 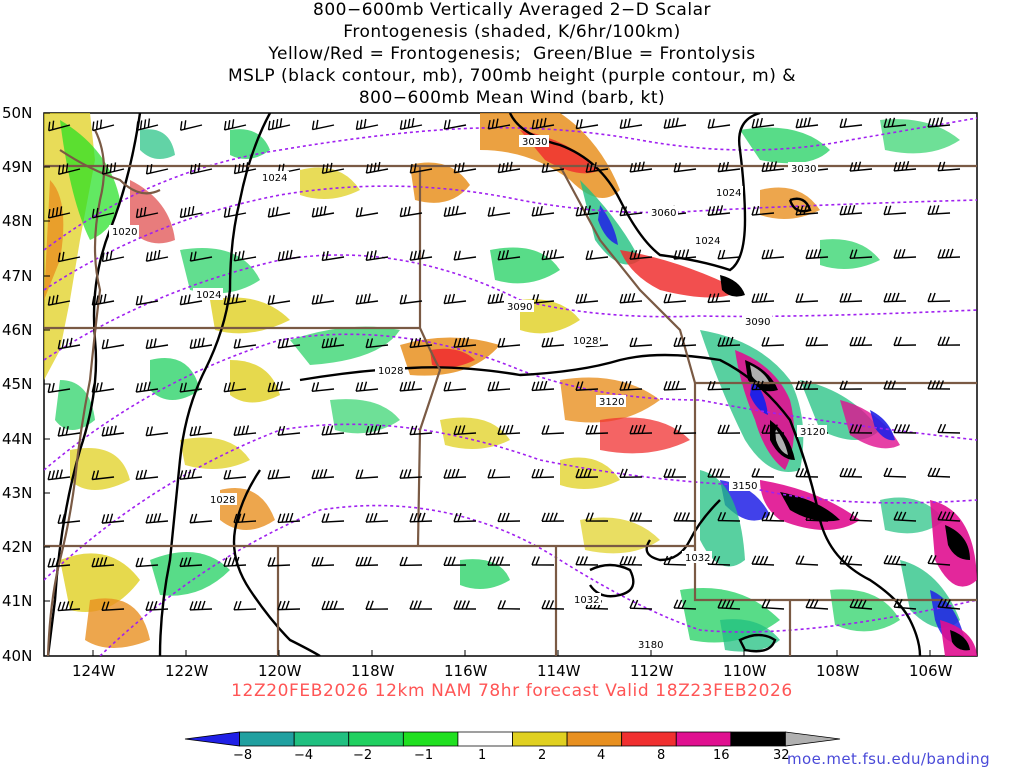 I want to click on height-label: 3120, so click(x=812, y=432).